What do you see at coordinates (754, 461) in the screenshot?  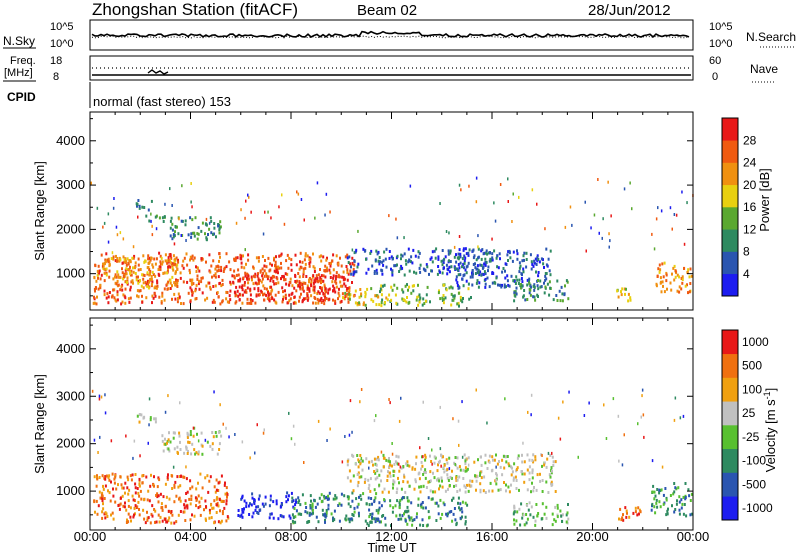 I see `velocity-colorbar-tick: -100` at bounding box center [754, 461].